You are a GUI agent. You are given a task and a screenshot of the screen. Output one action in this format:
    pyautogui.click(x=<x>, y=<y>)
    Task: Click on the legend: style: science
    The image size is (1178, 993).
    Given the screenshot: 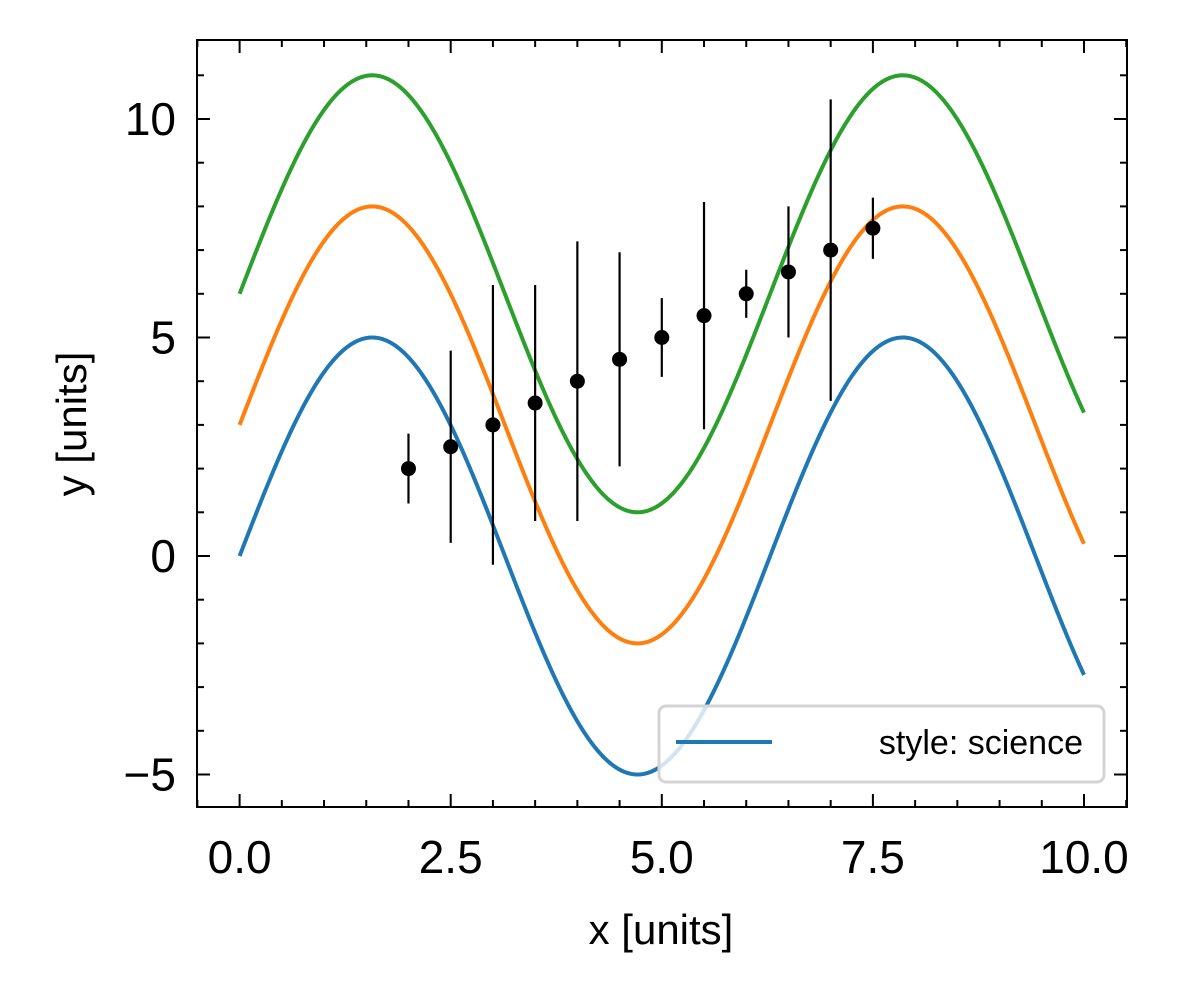 What is the action you would take?
    pyautogui.click(x=881, y=744)
    